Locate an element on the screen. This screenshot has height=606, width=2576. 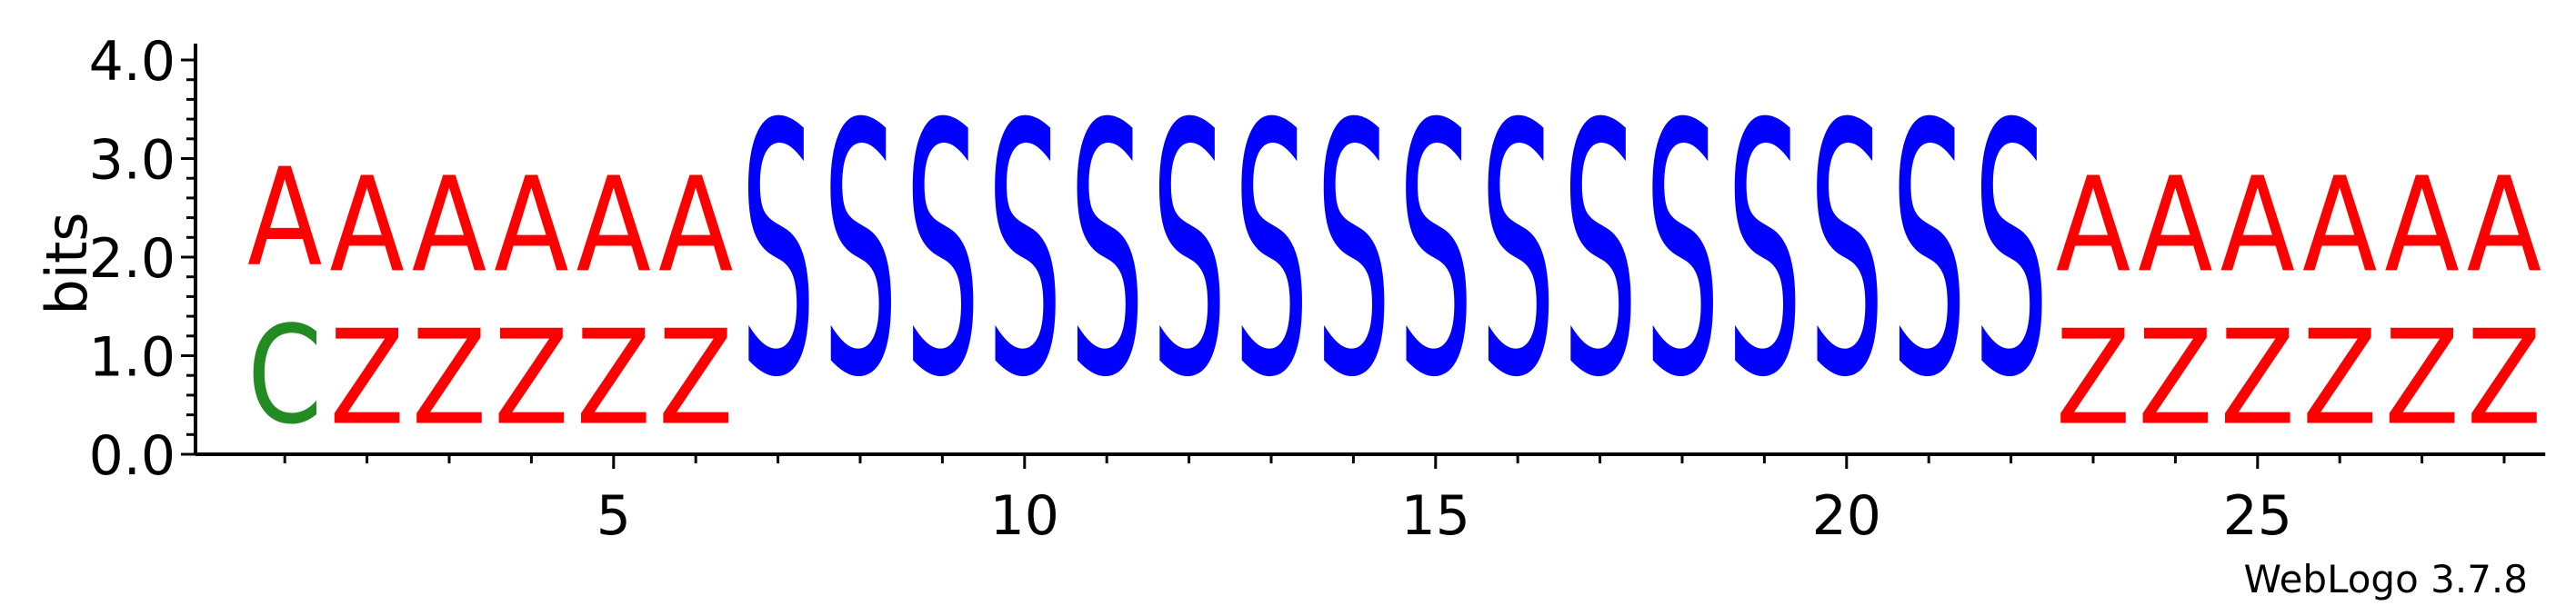
y-tick-label: 0.0 is located at coordinates (132, 456).